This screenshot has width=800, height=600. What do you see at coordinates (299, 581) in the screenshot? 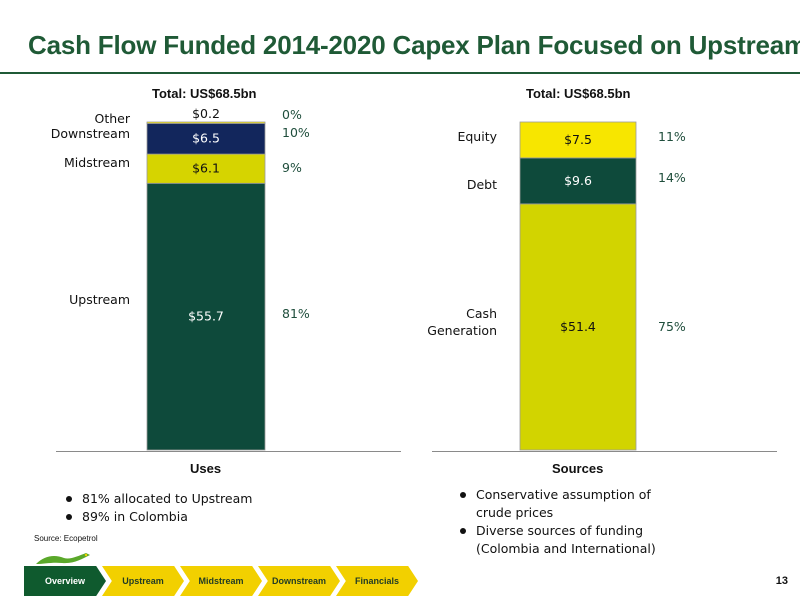
I see `nav-downstream: Downstream` at bounding box center [299, 581].